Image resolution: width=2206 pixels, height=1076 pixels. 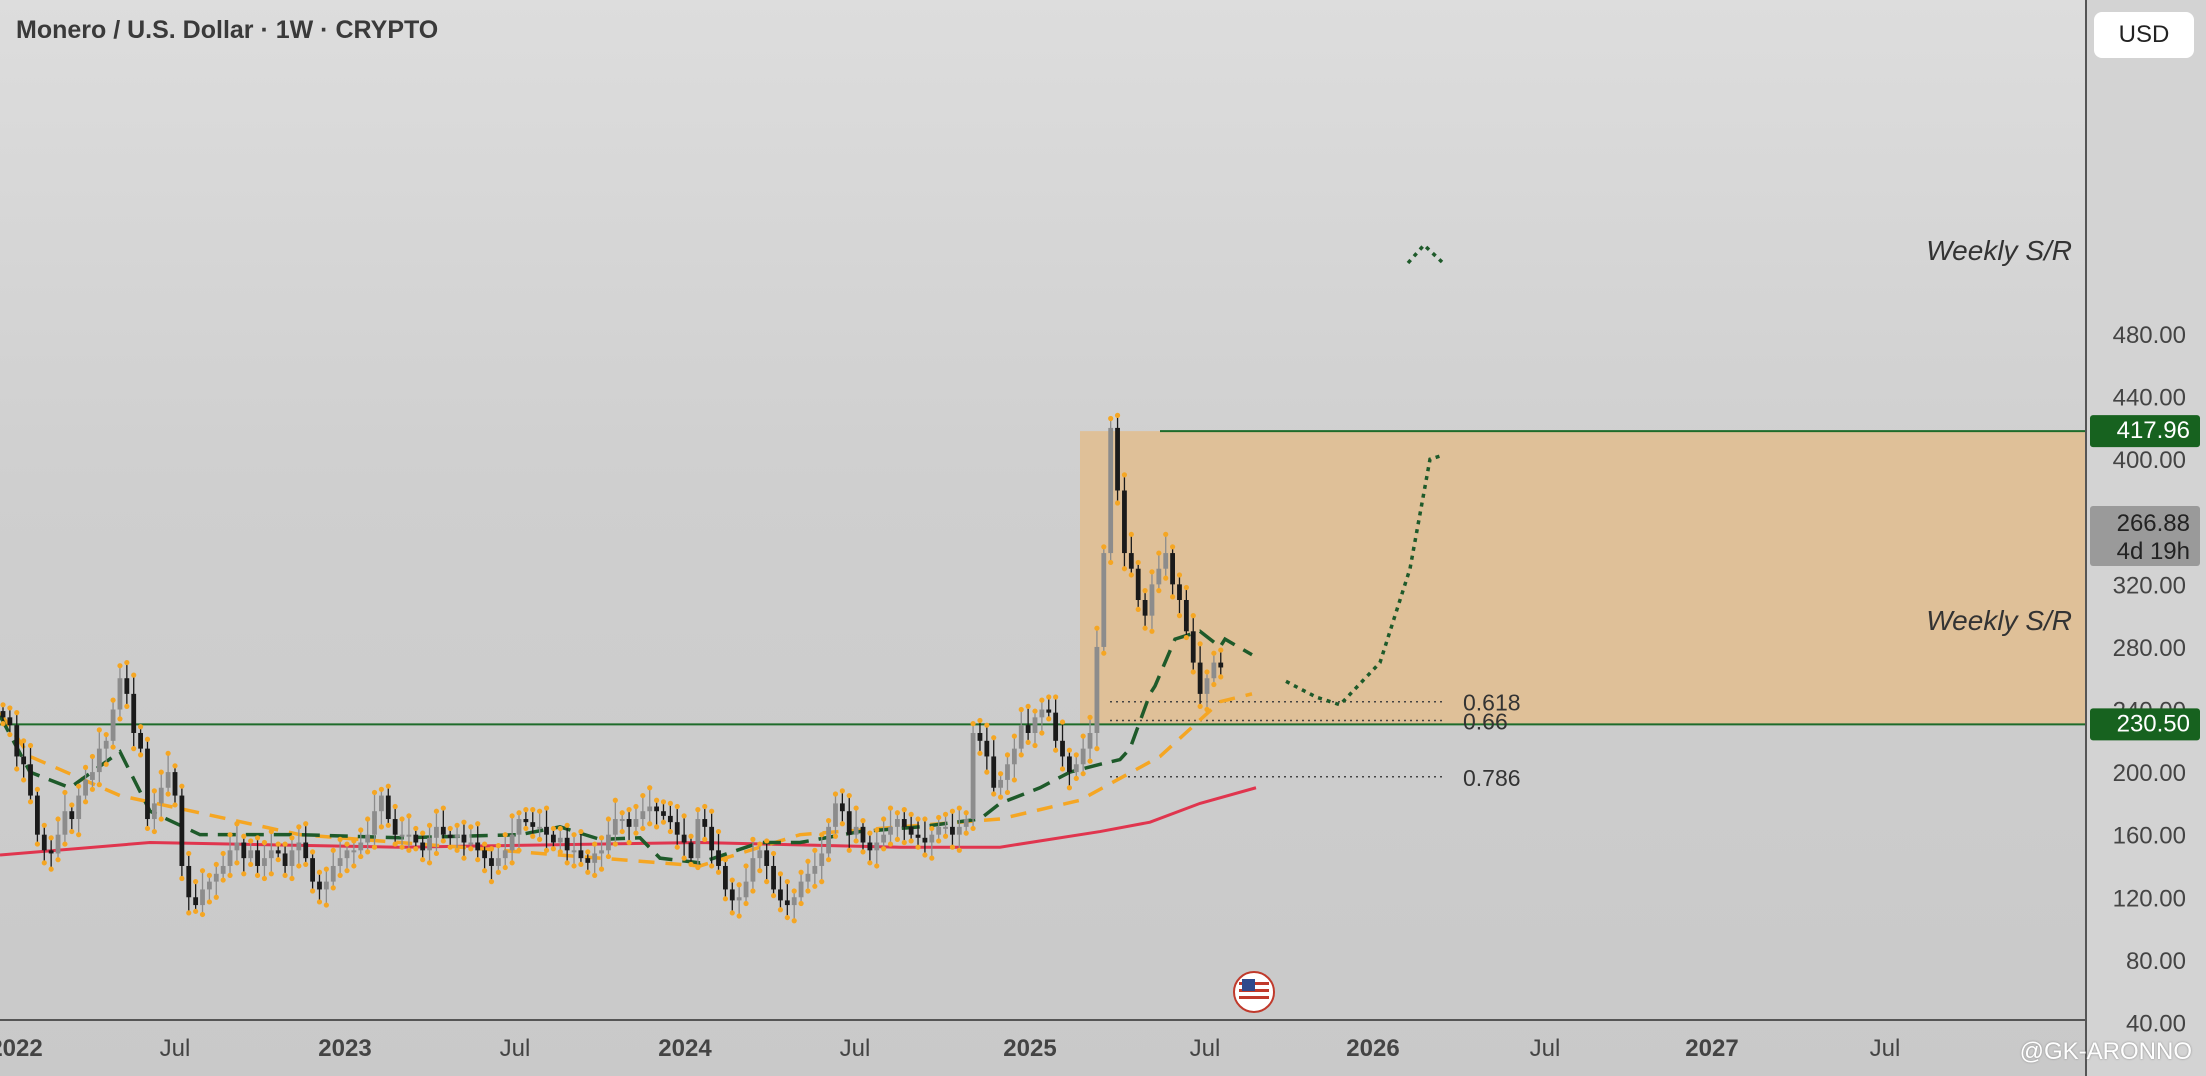 What do you see at coordinates (2144, 35) in the screenshot?
I see `currency-button: USD` at bounding box center [2144, 35].